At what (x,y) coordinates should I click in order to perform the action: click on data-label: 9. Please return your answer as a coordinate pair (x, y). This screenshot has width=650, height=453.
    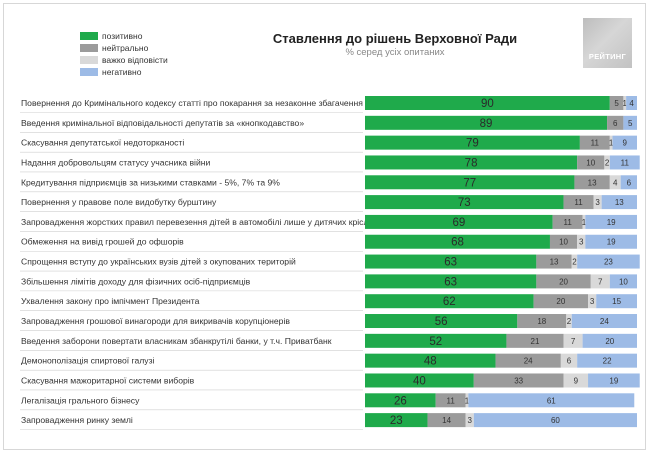
    Looking at the image, I should click on (576, 380).